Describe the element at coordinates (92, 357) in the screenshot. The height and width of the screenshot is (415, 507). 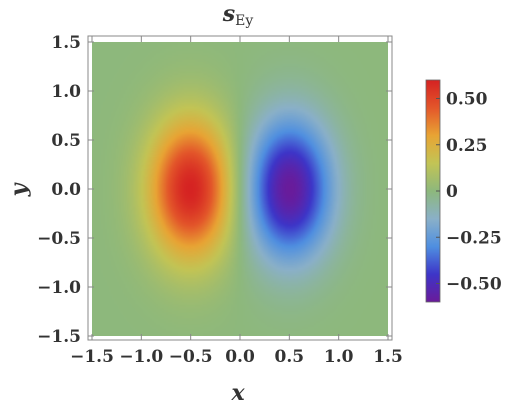
I see `x-tick-label: −1.5` at that location.